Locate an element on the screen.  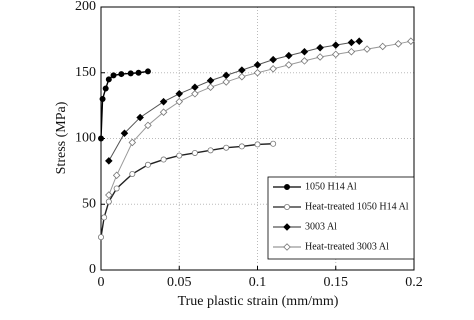
x-axis-label: True plastic strain (mm/mm) is located at coordinates (258, 301).